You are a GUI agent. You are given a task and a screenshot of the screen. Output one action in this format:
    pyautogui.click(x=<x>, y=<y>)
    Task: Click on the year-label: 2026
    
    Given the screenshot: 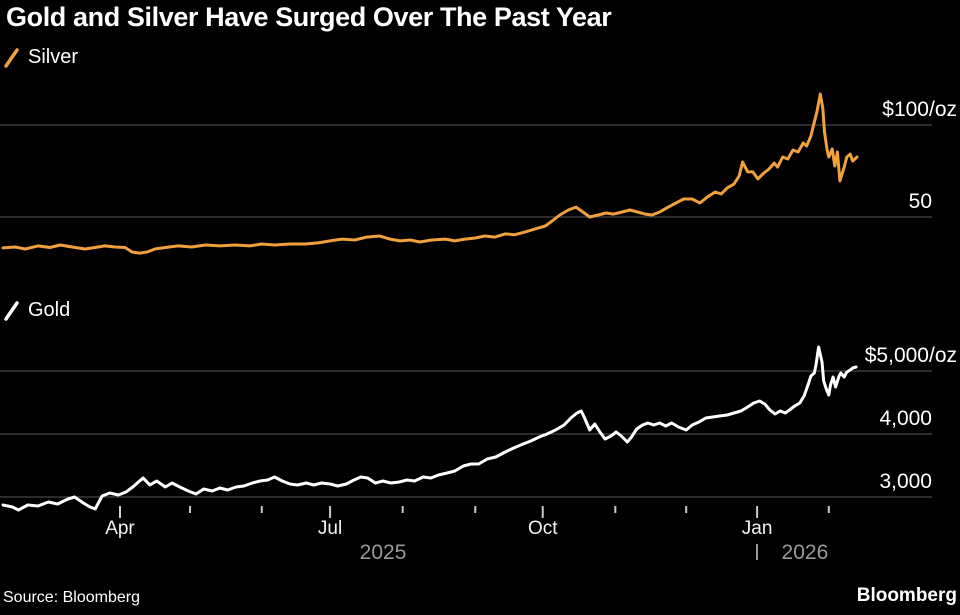 What is the action you would take?
    pyautogui.click(x=805, y=552)
    